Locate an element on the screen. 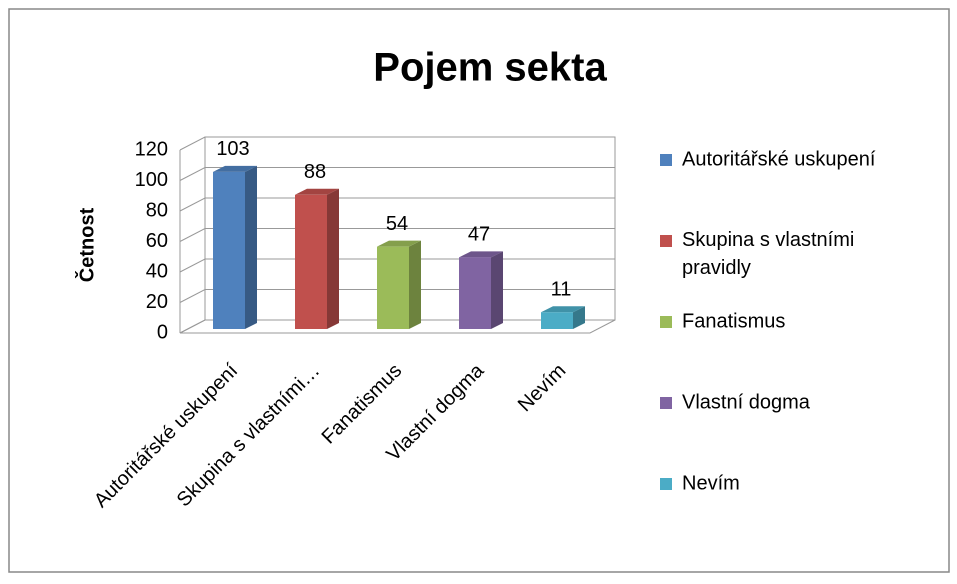  legend-line: Skupina s vlastními is located at coordinates (768, 240).